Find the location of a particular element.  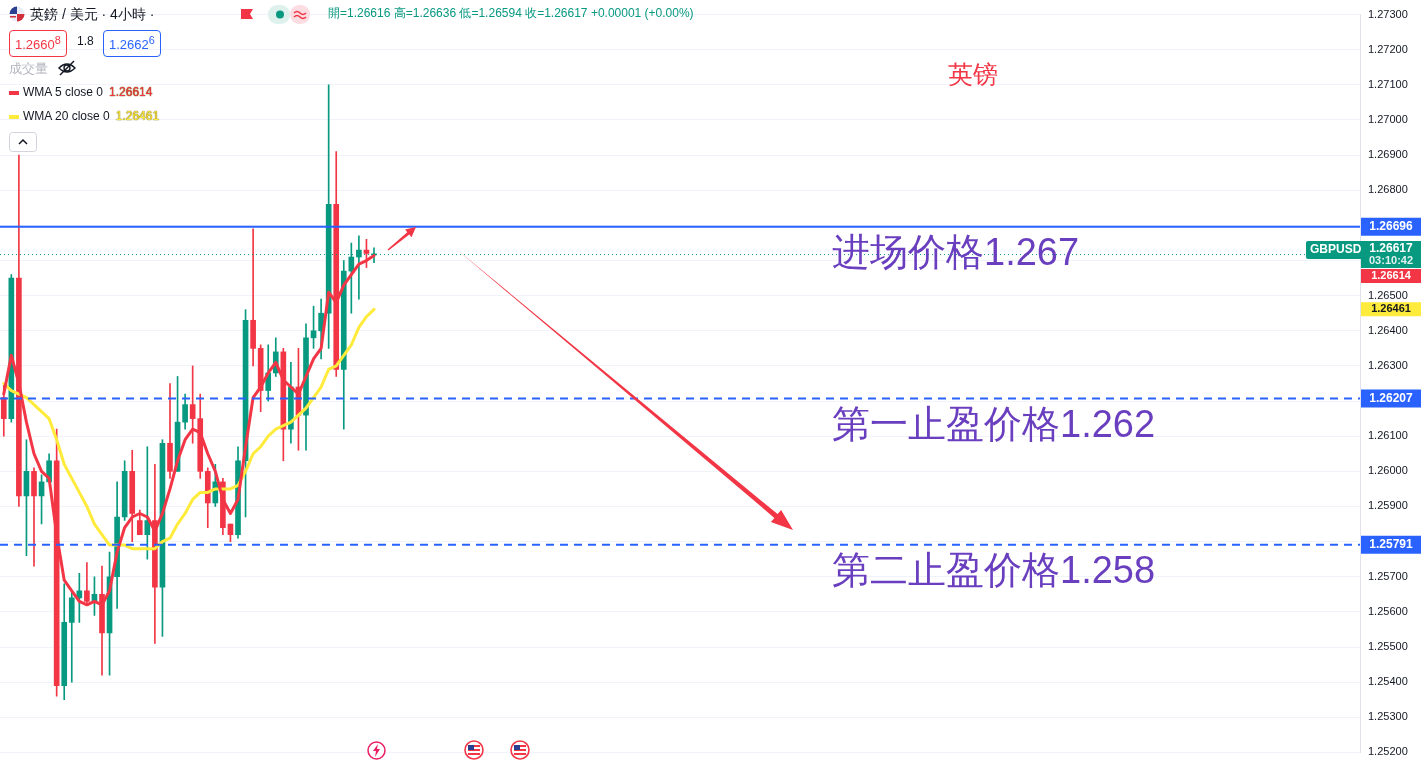

text: 1.26614 is located at coordinates (1391, 275).